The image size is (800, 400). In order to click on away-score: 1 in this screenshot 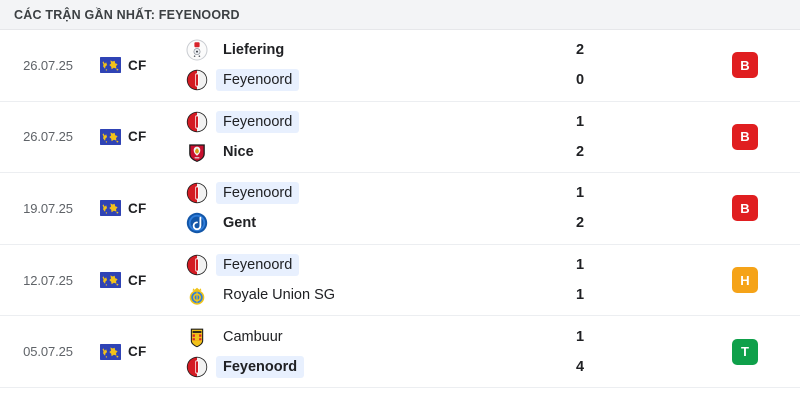, I will do `click(580, 295)`.